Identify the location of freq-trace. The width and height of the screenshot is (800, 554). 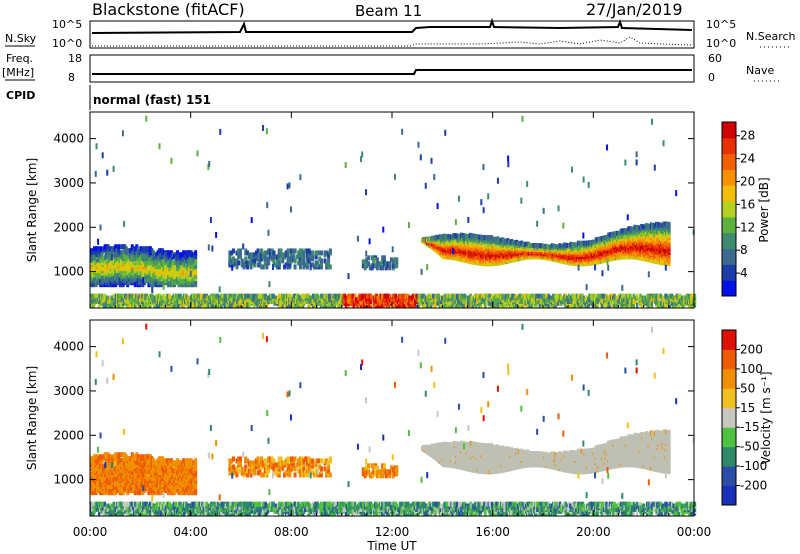
(392, 72).